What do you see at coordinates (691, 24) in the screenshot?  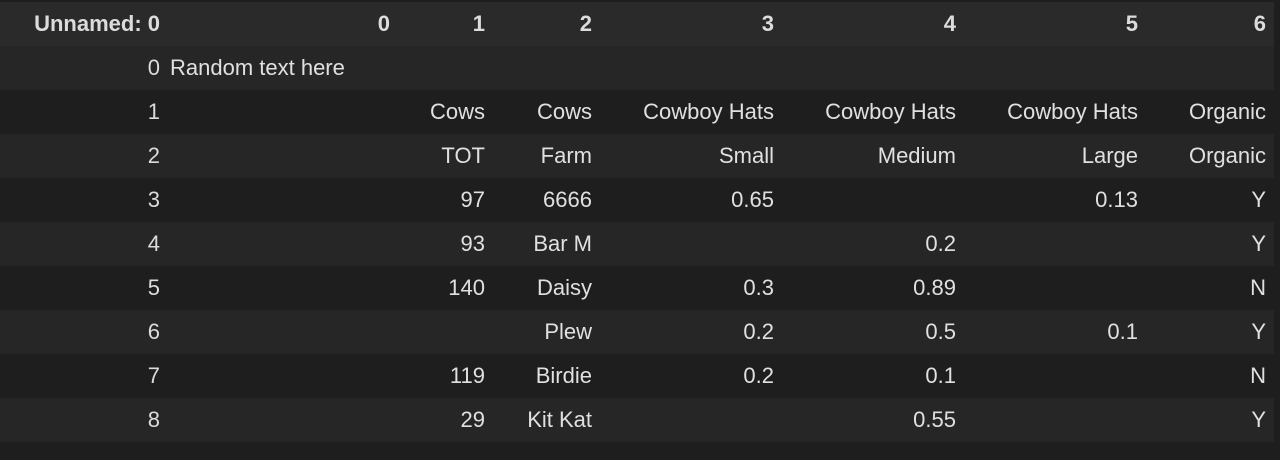 I see `column-header: 3` at bounding box center [691, 24].